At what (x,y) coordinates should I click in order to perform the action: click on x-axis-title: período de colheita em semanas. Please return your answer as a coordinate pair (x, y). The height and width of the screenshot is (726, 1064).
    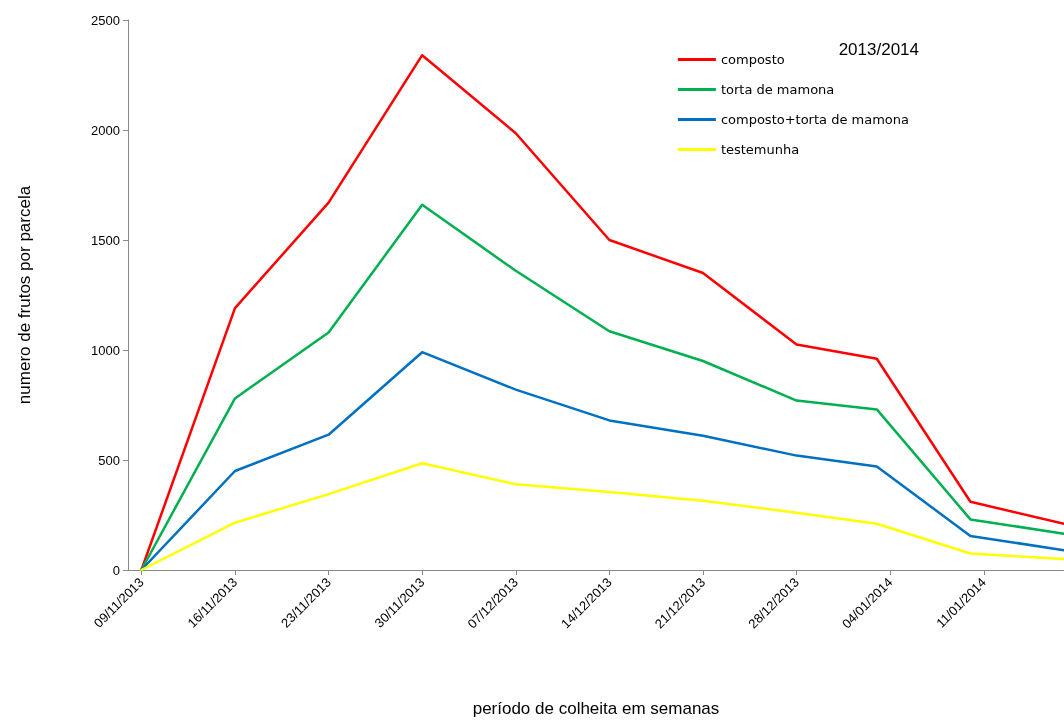
    Looking at the image, I should click on (596, 708).